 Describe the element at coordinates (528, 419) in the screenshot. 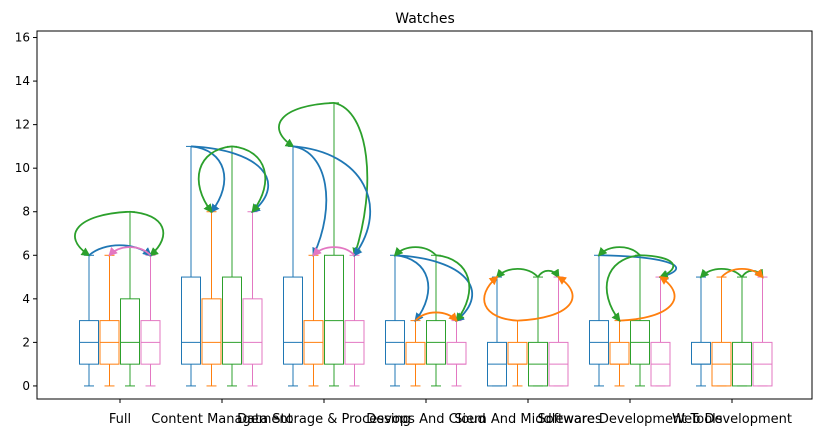

I see `x-tick-label: Siem And Middlewares` at that location.